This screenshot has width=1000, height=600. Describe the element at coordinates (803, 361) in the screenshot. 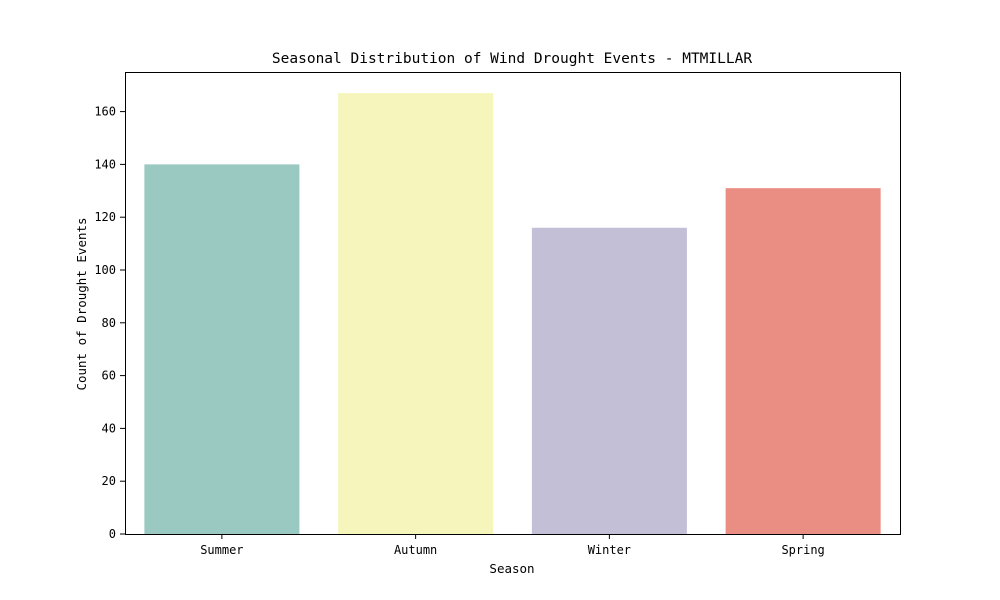

I see `bar-spring` at that location.